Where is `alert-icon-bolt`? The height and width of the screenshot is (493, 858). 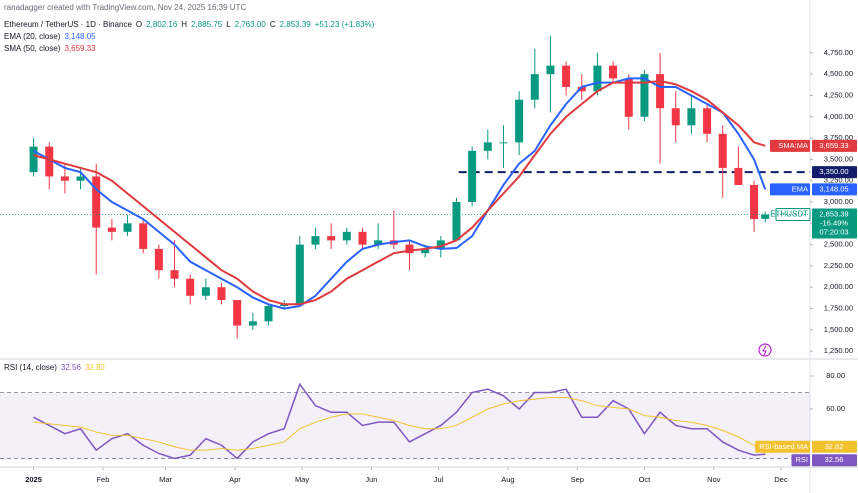
alert-icon-bolt is located at coordinates (764, 350).